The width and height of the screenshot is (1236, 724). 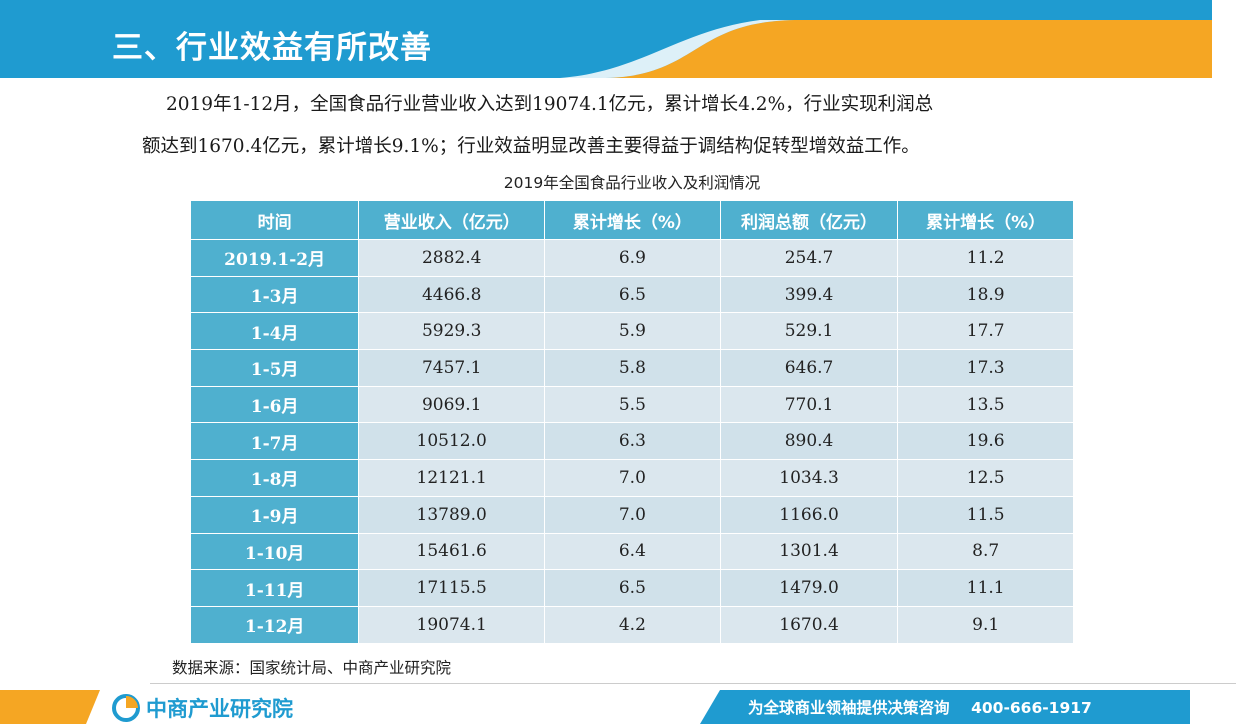 I want to click on profit-cell: 399.4, so click(x=809, y=294).